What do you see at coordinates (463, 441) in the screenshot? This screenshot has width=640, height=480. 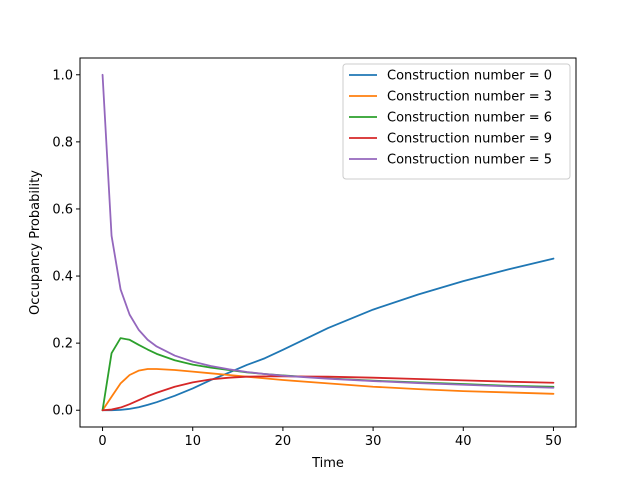 I see `x-tick-label: 40` at bounding box center [463, 441].